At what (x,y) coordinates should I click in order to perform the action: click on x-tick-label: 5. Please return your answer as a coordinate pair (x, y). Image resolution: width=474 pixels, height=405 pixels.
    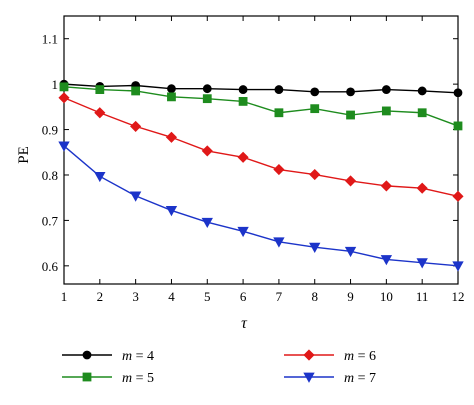
    Looking at the image, I should click on (207, 296).